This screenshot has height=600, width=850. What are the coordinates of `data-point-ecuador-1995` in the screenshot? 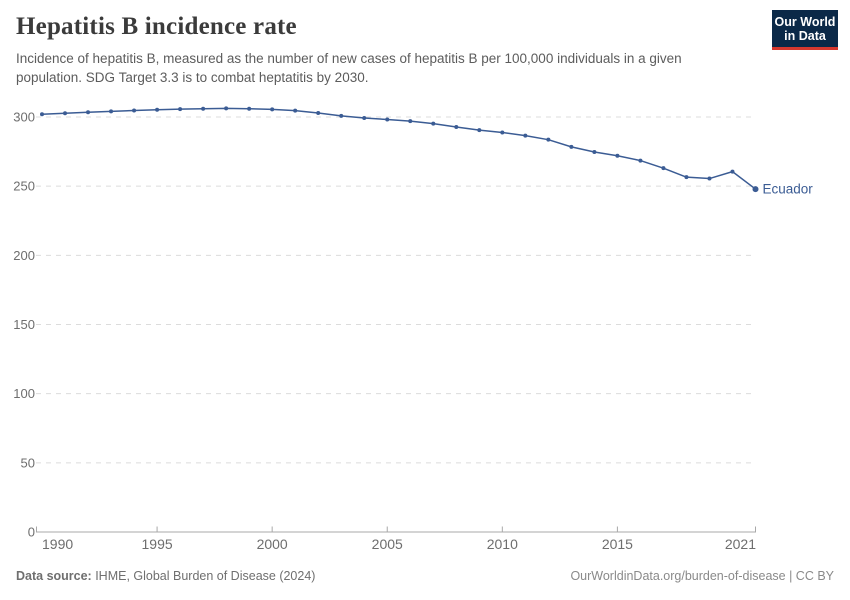 It's located at (157, 109).